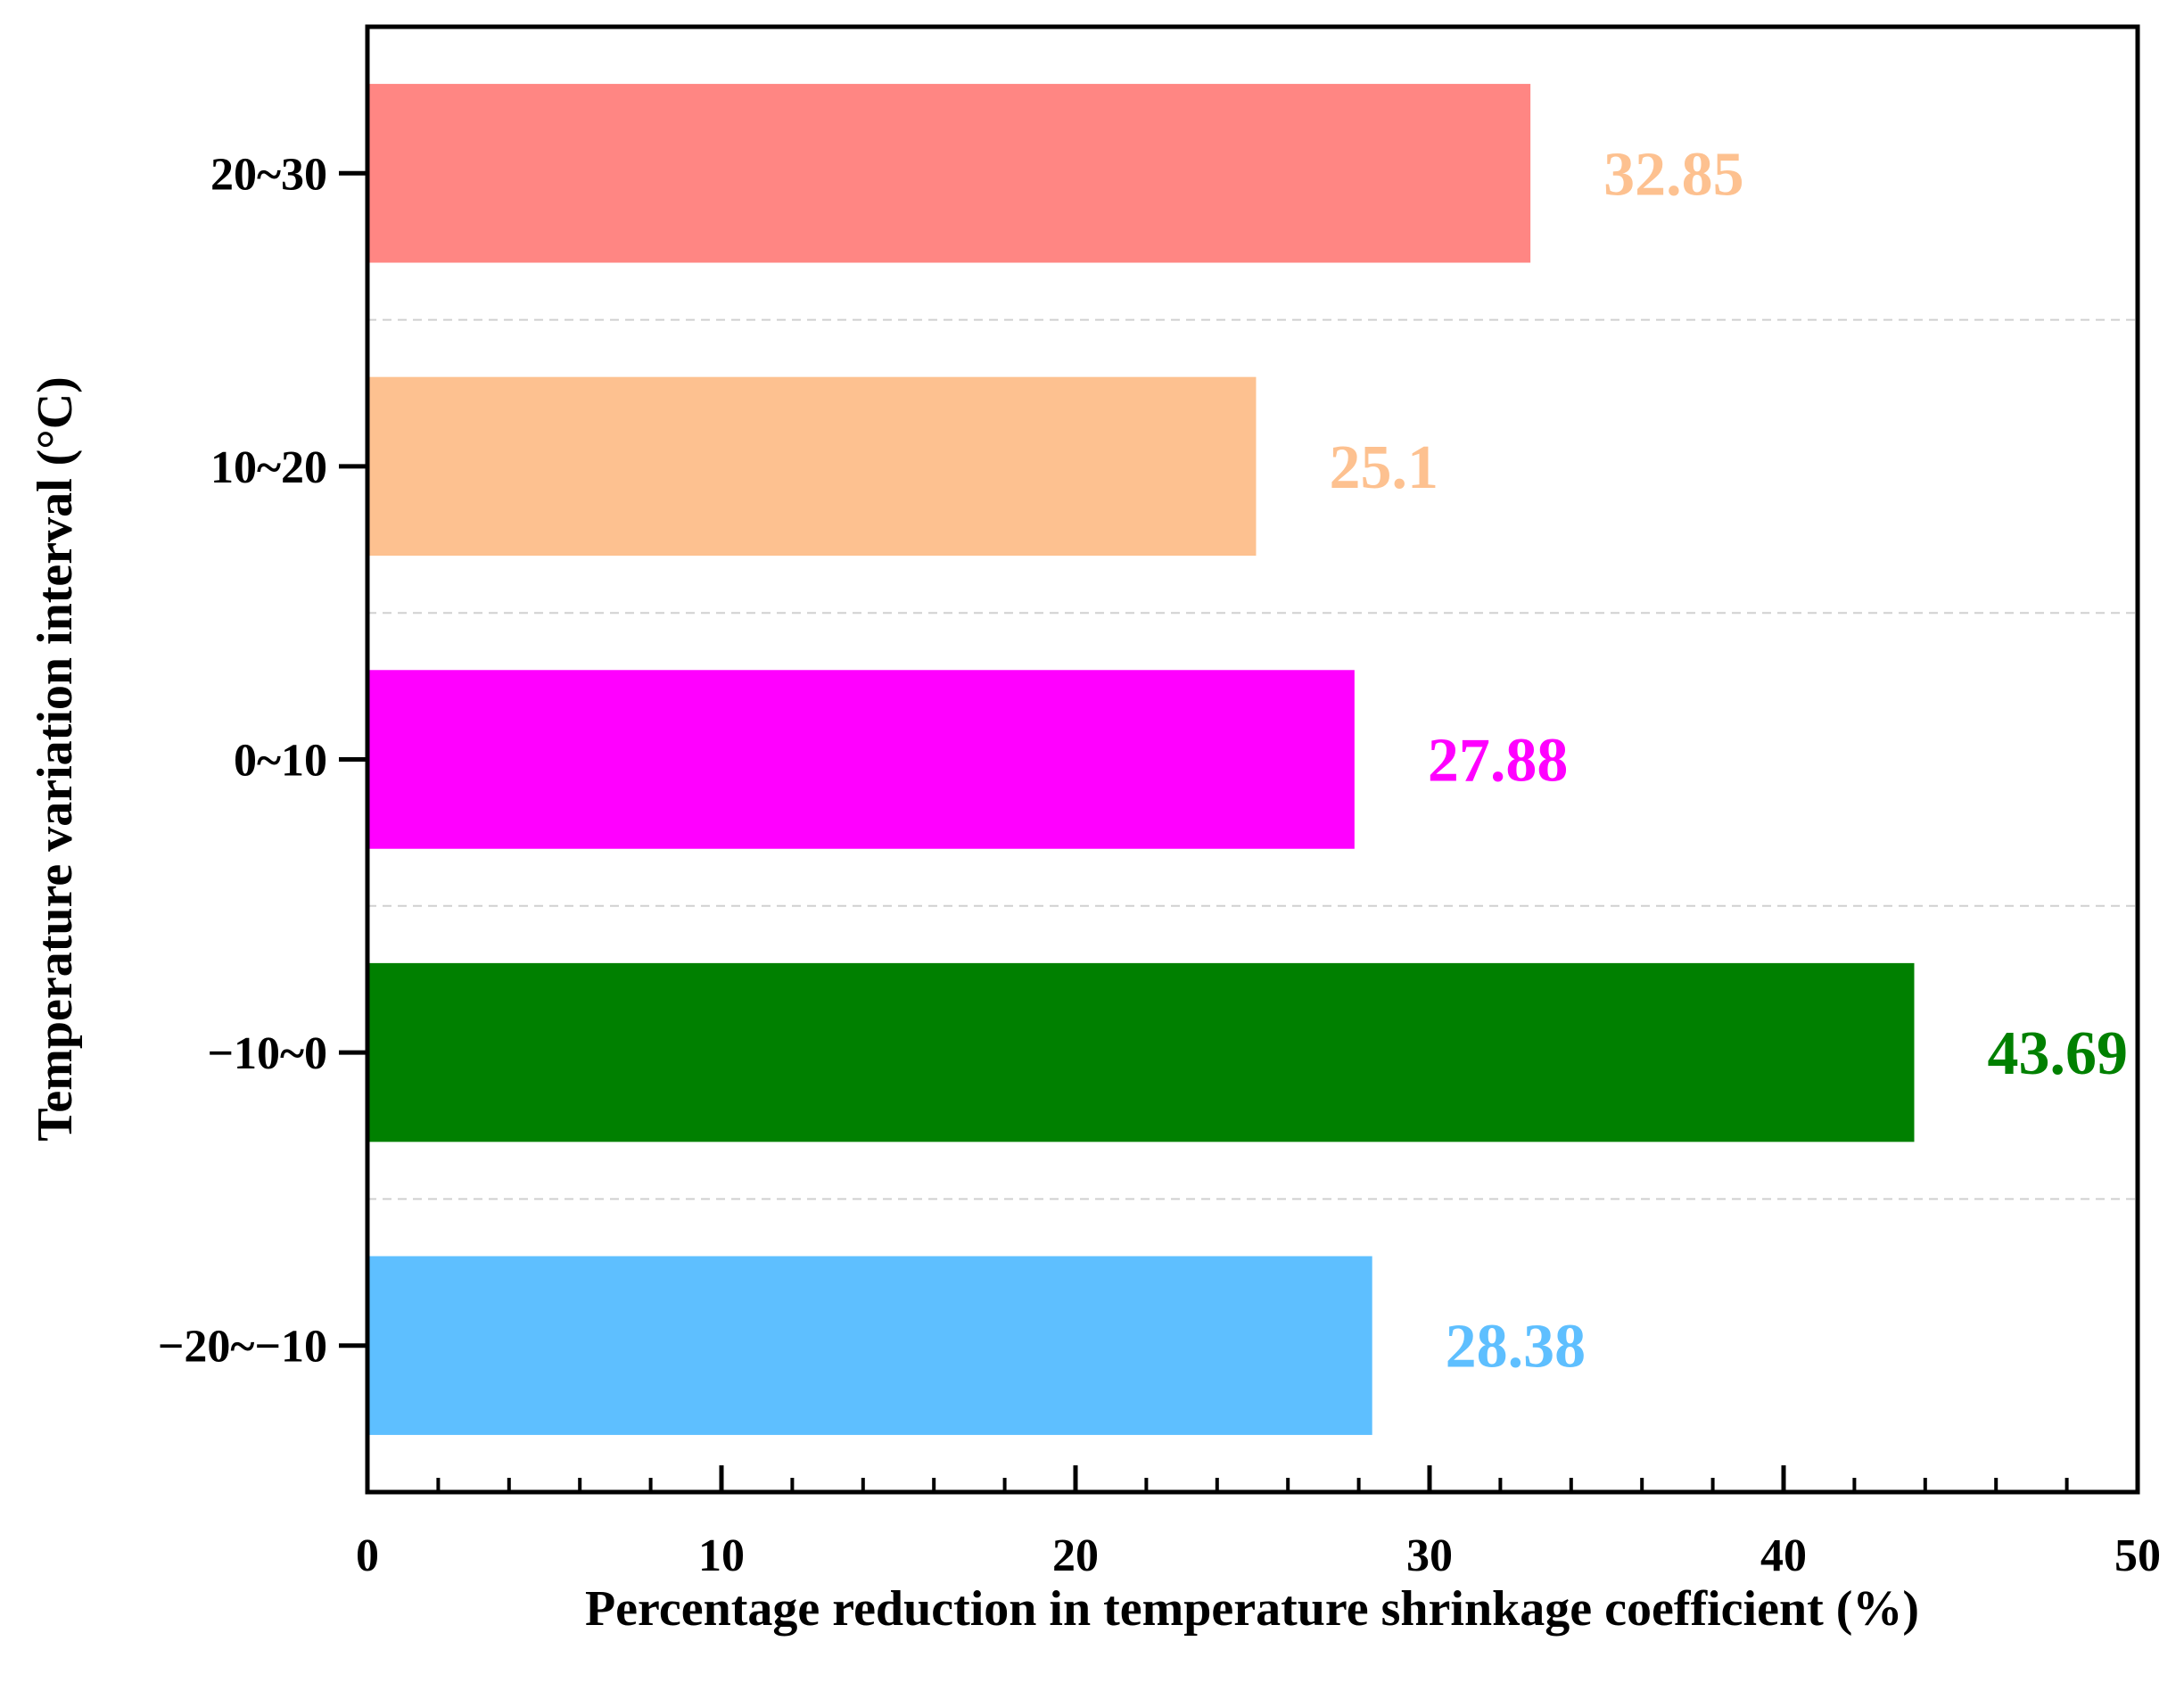  What do you see at coordinates (268, 467) in the screenshot?
I see `y-tick-label: 10~20` at bounding box center [268, 467].